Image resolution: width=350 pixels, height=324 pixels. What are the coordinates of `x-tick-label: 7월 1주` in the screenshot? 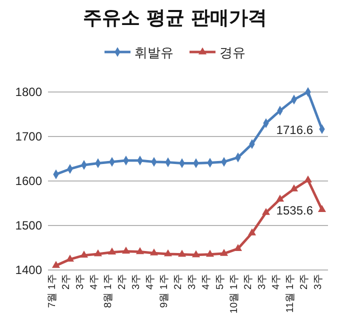 It's located at (52, 291).